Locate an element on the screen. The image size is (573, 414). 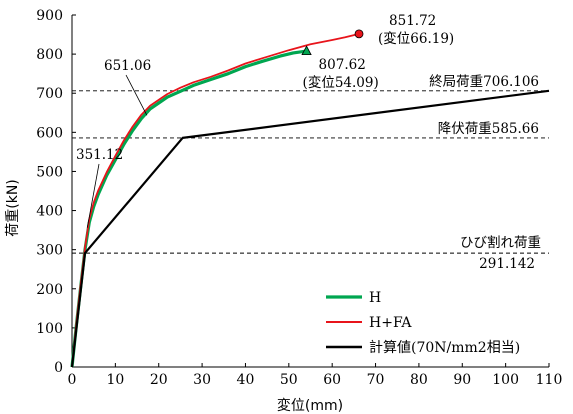
annotation-h-max-disp: (変位54.09) is located at coordinates (341, 82).